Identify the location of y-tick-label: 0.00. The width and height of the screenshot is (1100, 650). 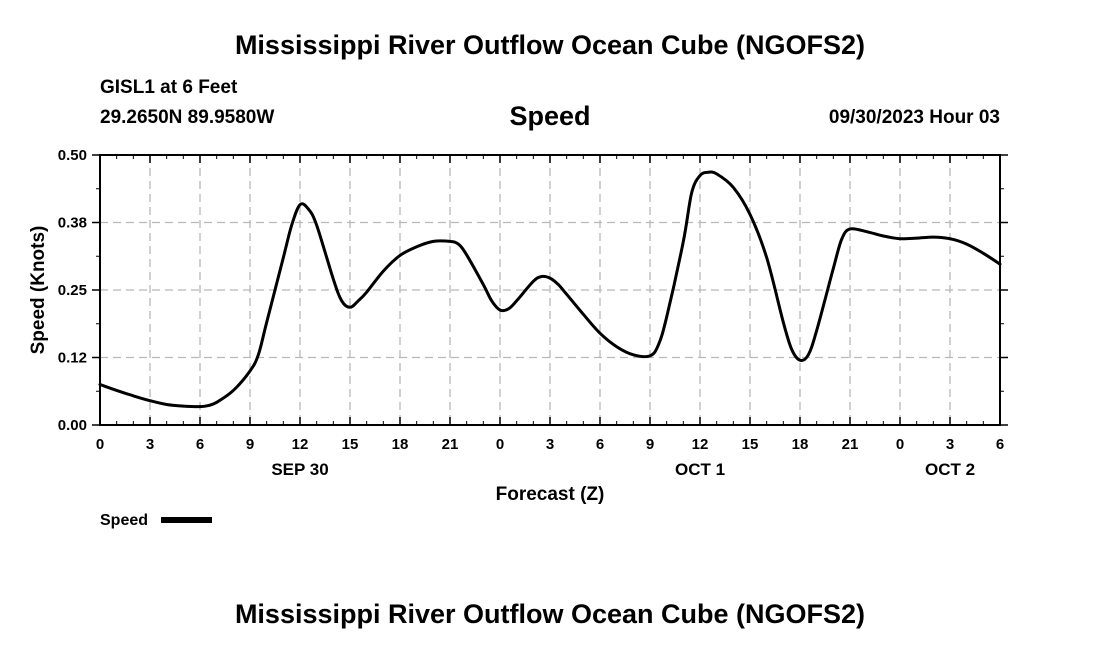
(72, 425).